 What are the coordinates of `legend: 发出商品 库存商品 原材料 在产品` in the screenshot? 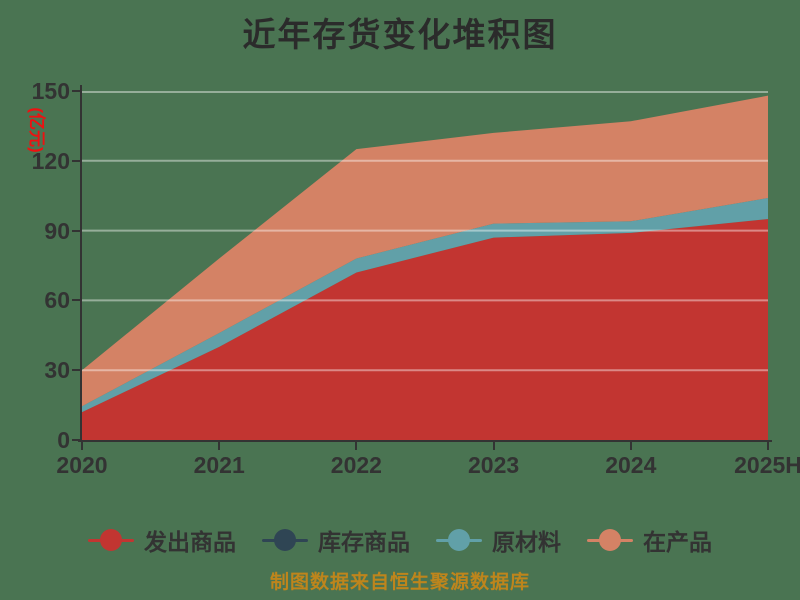 It's located at (400, 540).